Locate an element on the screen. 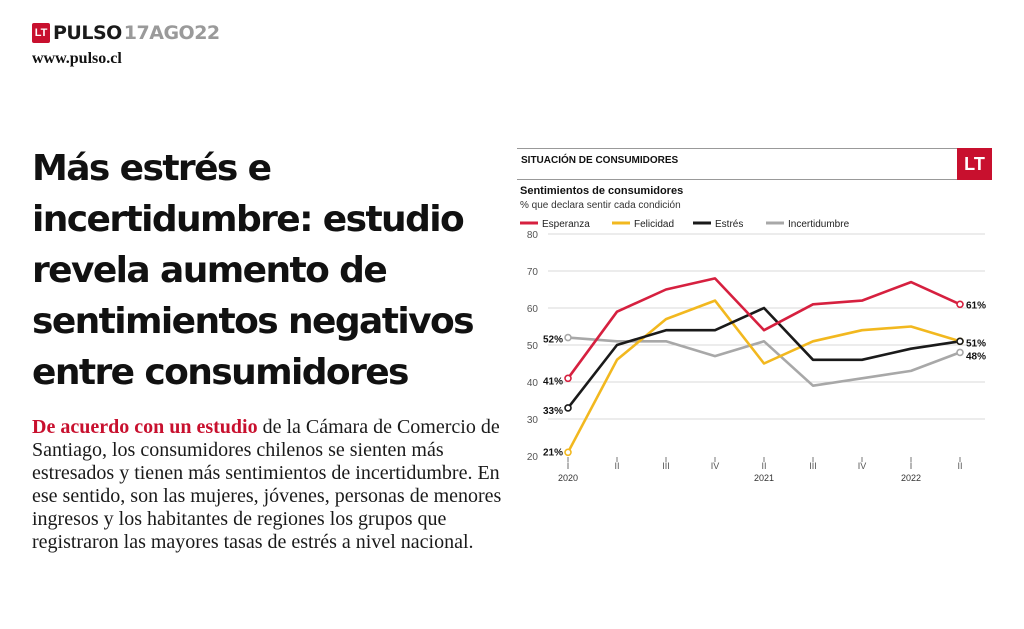 This screenshot has height=629, width=1024. masthead: LT PULSO 17AGO22 is located at coordinates (126, 33).